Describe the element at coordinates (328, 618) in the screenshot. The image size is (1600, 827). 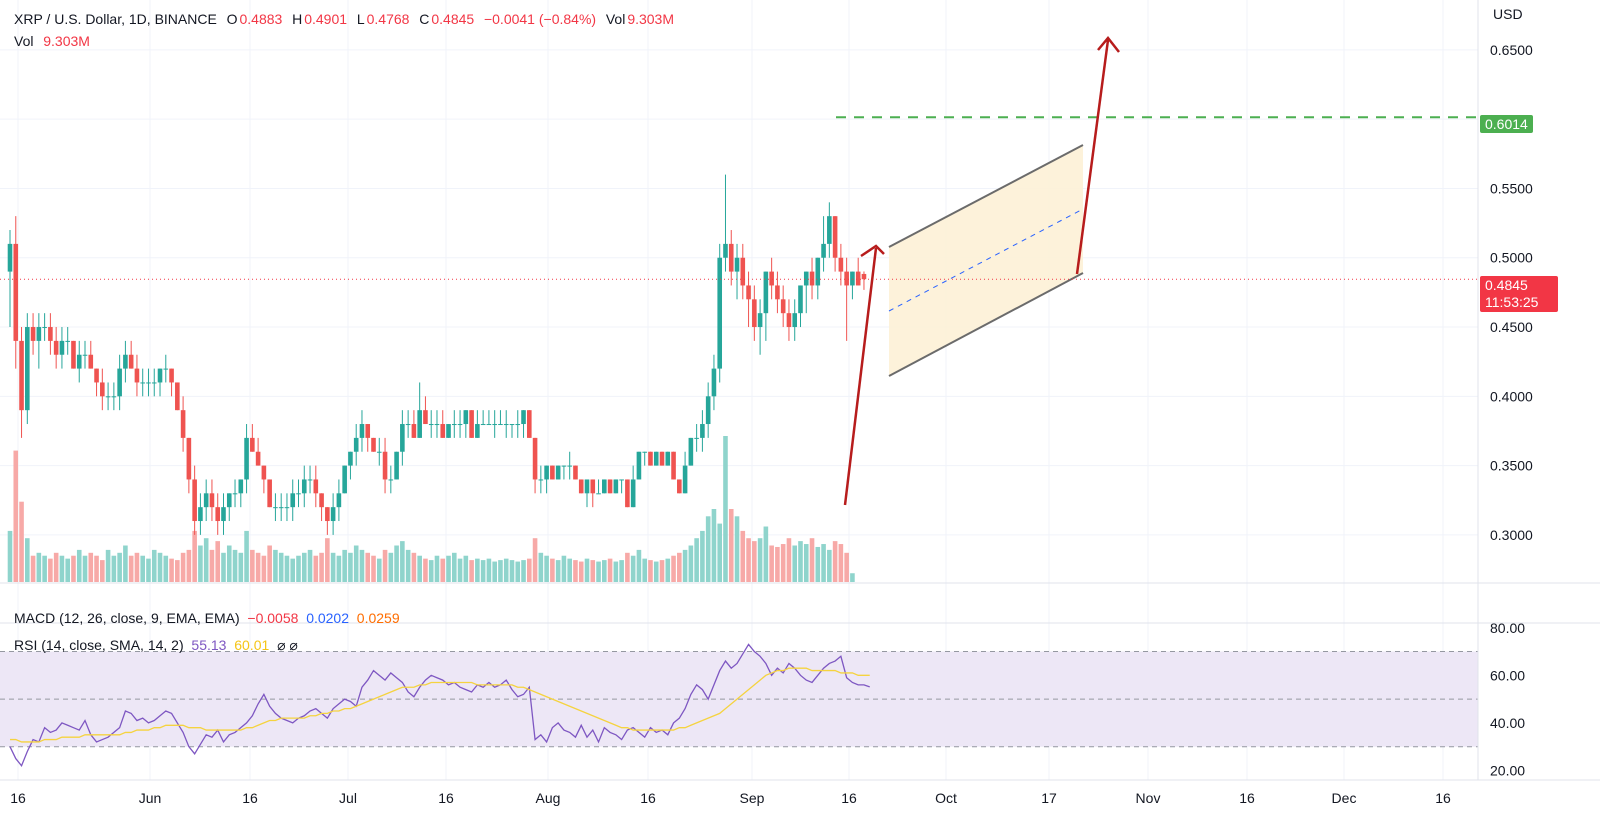
I see `macd-signal-value: 0.0202` at that location.